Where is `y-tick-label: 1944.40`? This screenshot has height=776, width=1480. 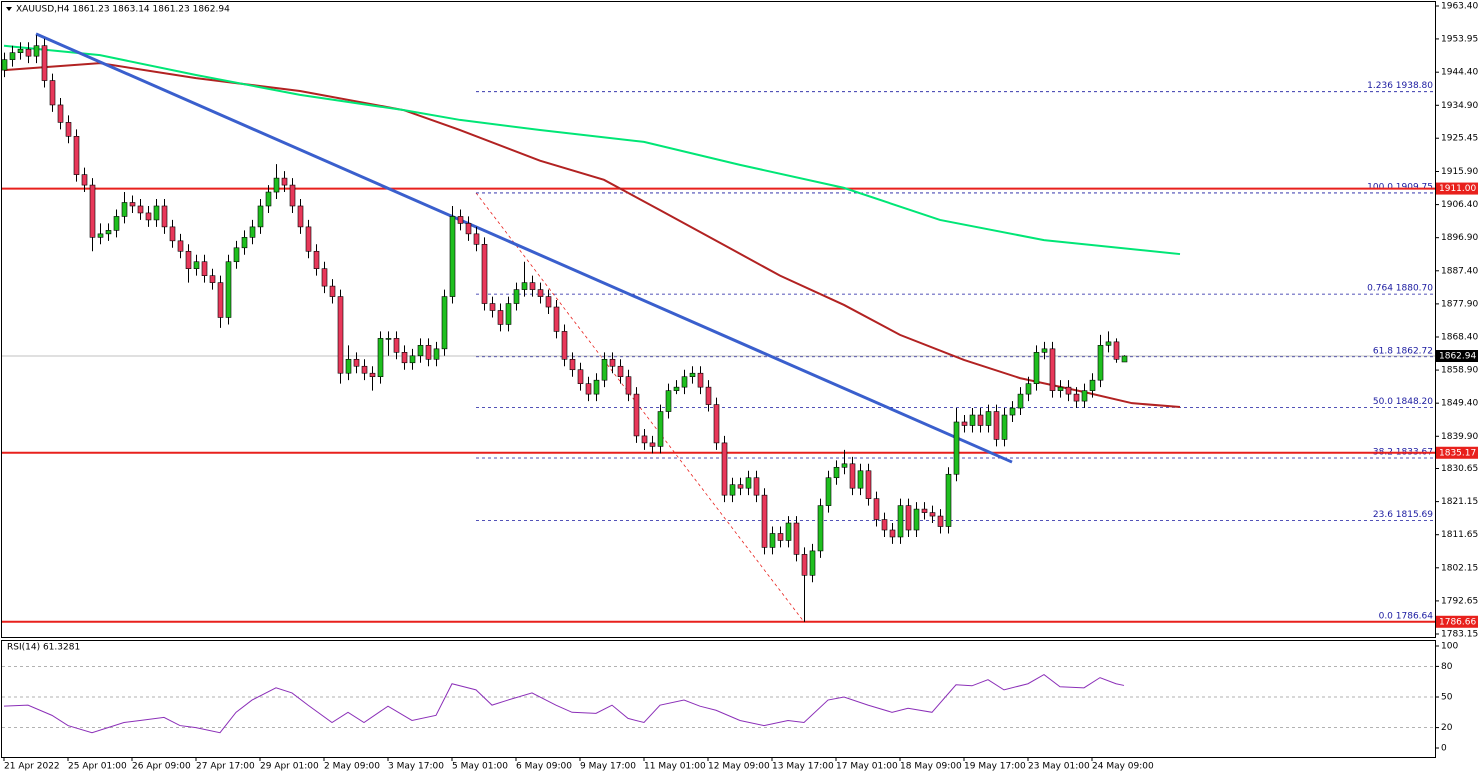
y-tick-label: 1944.40 is located at coordinates (1459, 73).